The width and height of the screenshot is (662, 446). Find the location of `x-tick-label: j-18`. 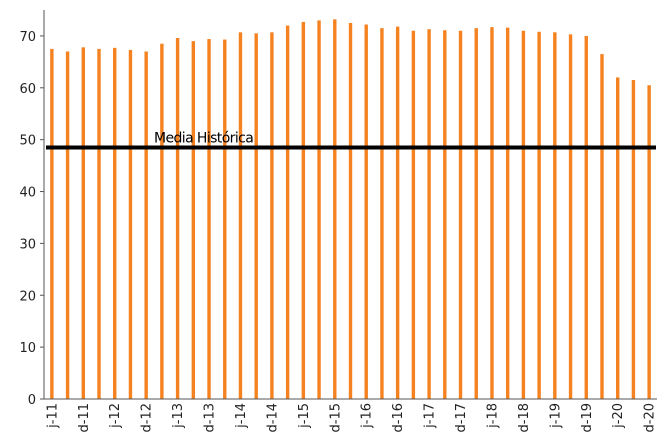

x-tick-label: j-18 is located at coordinates (492, 416).